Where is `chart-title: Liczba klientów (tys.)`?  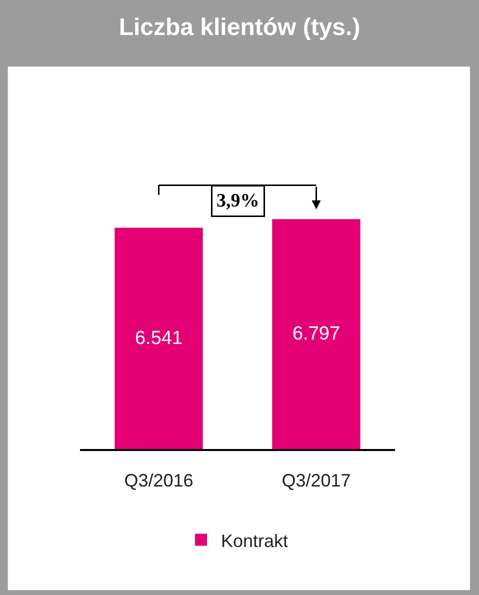
chart-title: Liczba klientów (tys.) is located at coordinates (239, 28).